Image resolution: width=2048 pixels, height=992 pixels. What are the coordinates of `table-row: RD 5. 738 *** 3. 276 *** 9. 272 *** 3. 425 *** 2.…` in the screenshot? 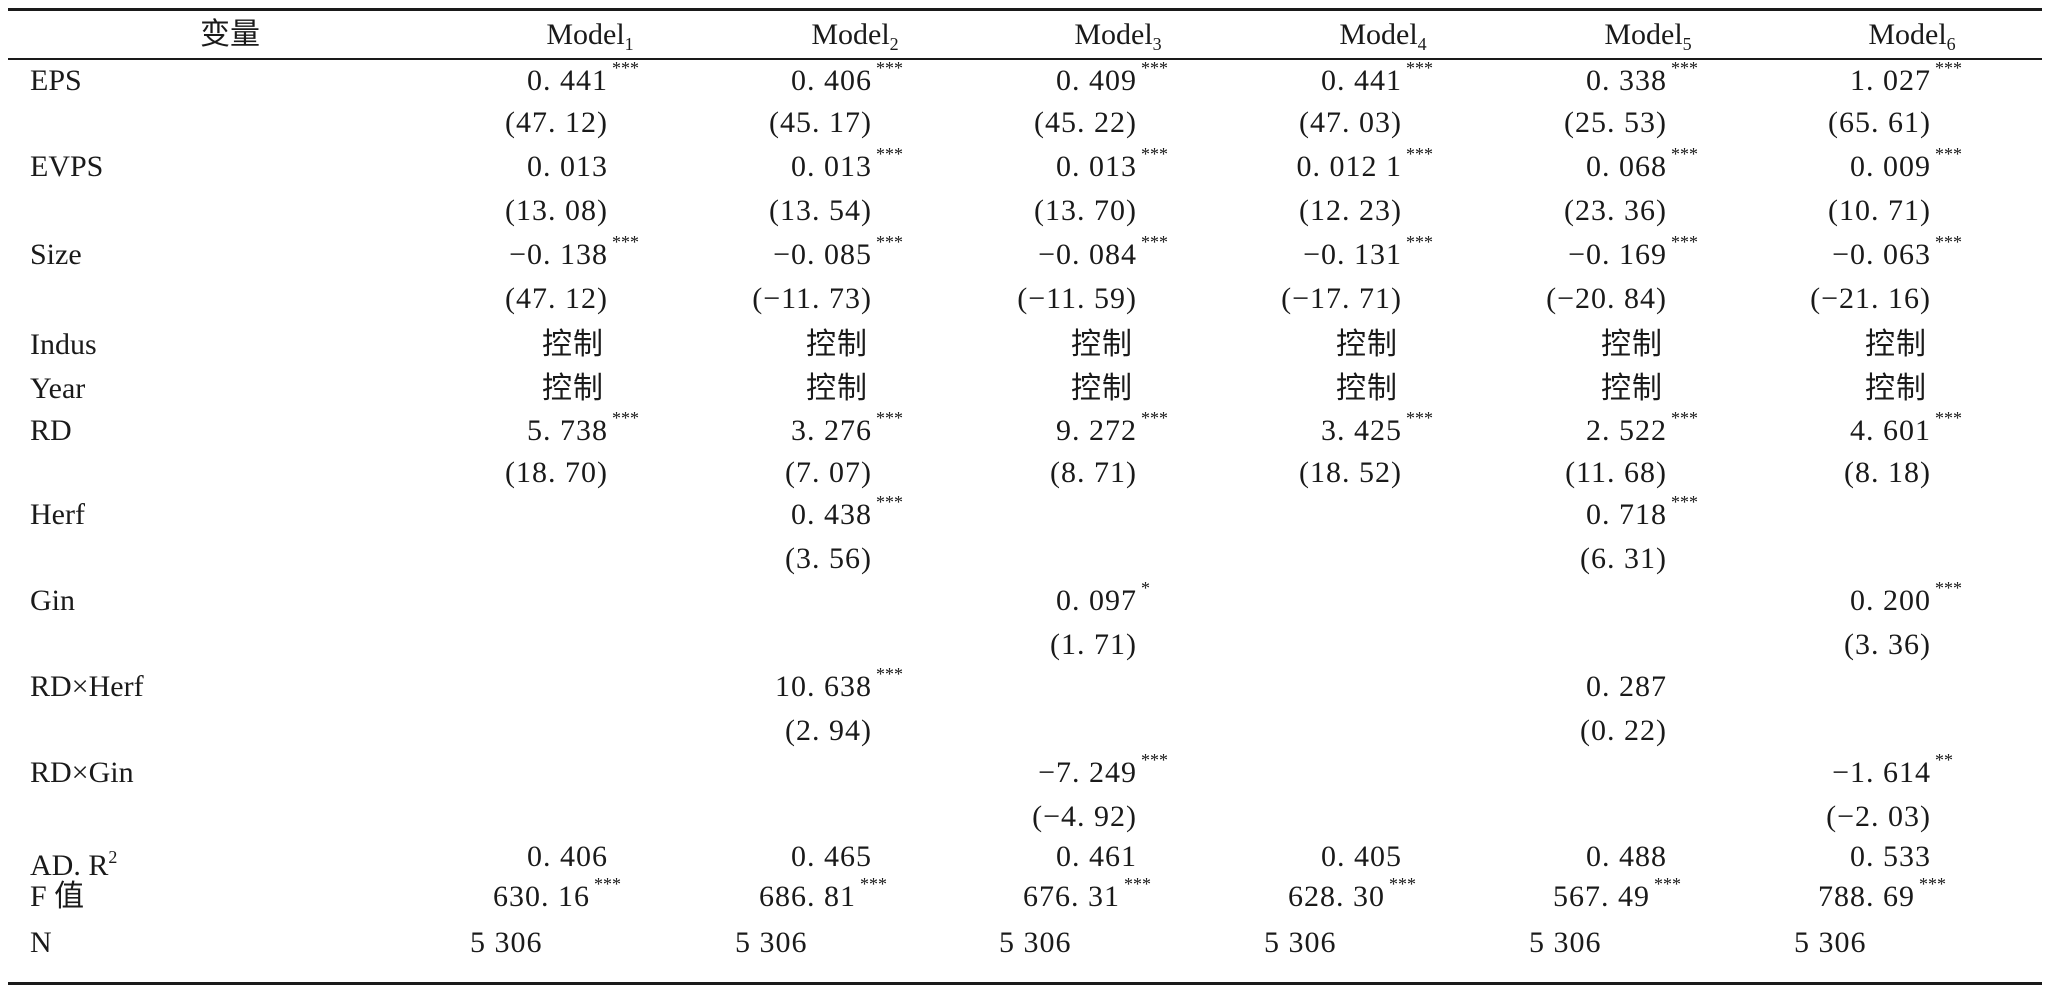 It's located at (1024, 430).